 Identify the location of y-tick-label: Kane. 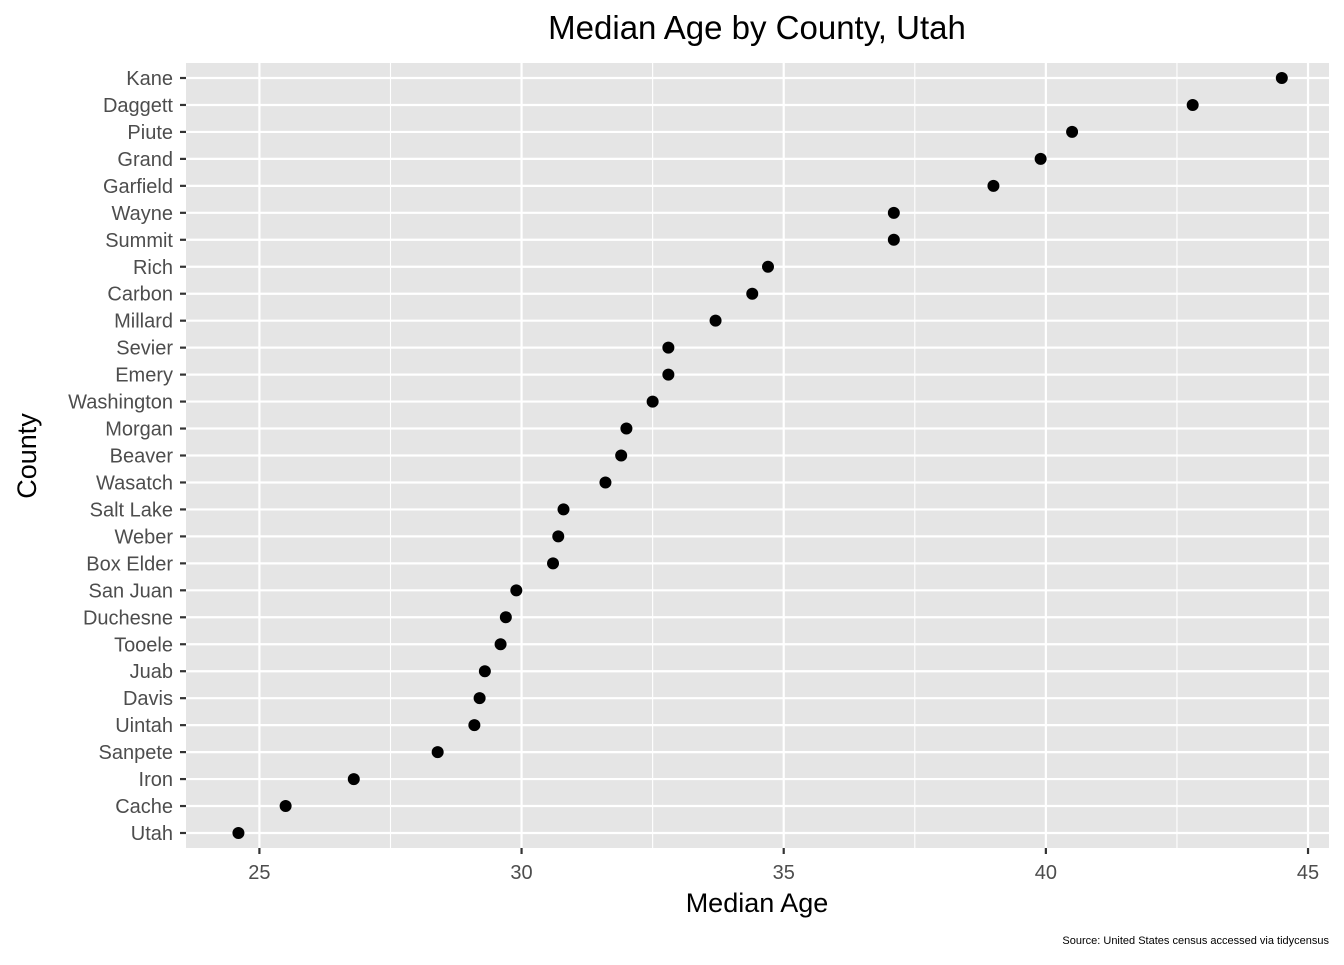
(149, 79).